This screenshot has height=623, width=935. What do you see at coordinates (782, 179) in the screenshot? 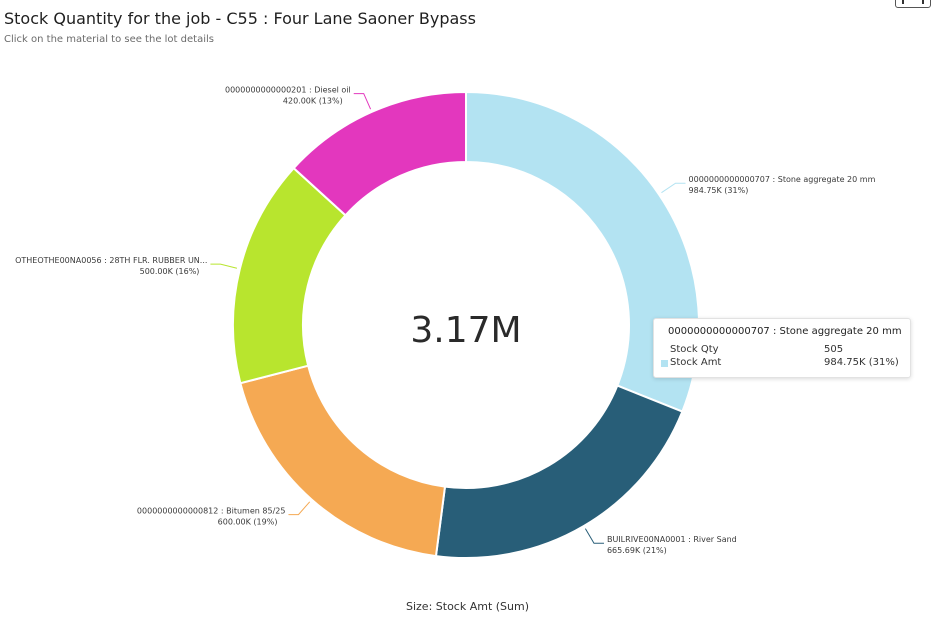
I see `slice-name-label: 0000000000000707 : Stone aggregate 20 mm` at bounding box center [782, 179].